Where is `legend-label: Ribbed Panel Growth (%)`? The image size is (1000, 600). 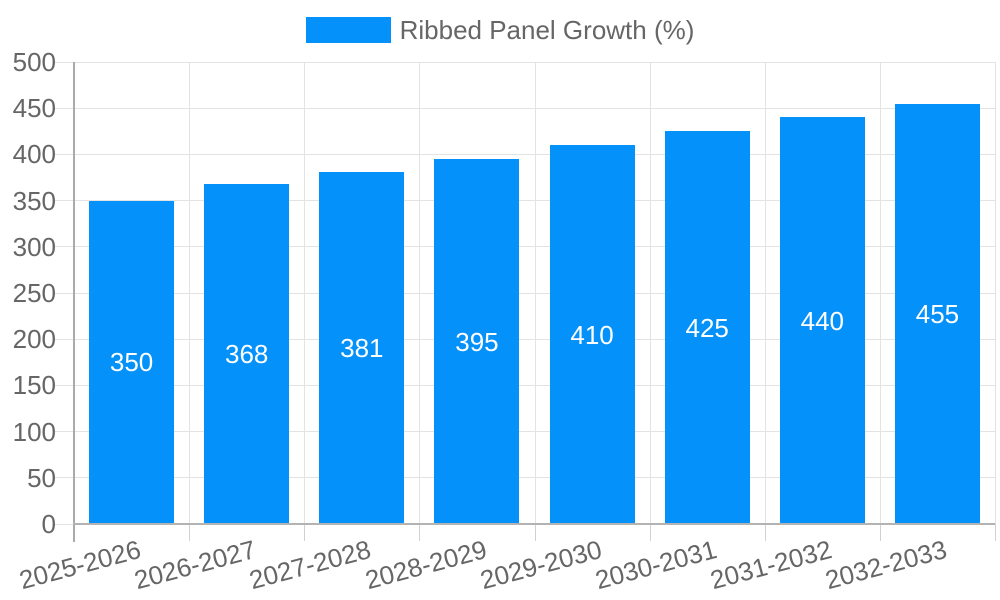
legend-label: Ribbed Panel Growth (%) is located at coordinates (547, 30).